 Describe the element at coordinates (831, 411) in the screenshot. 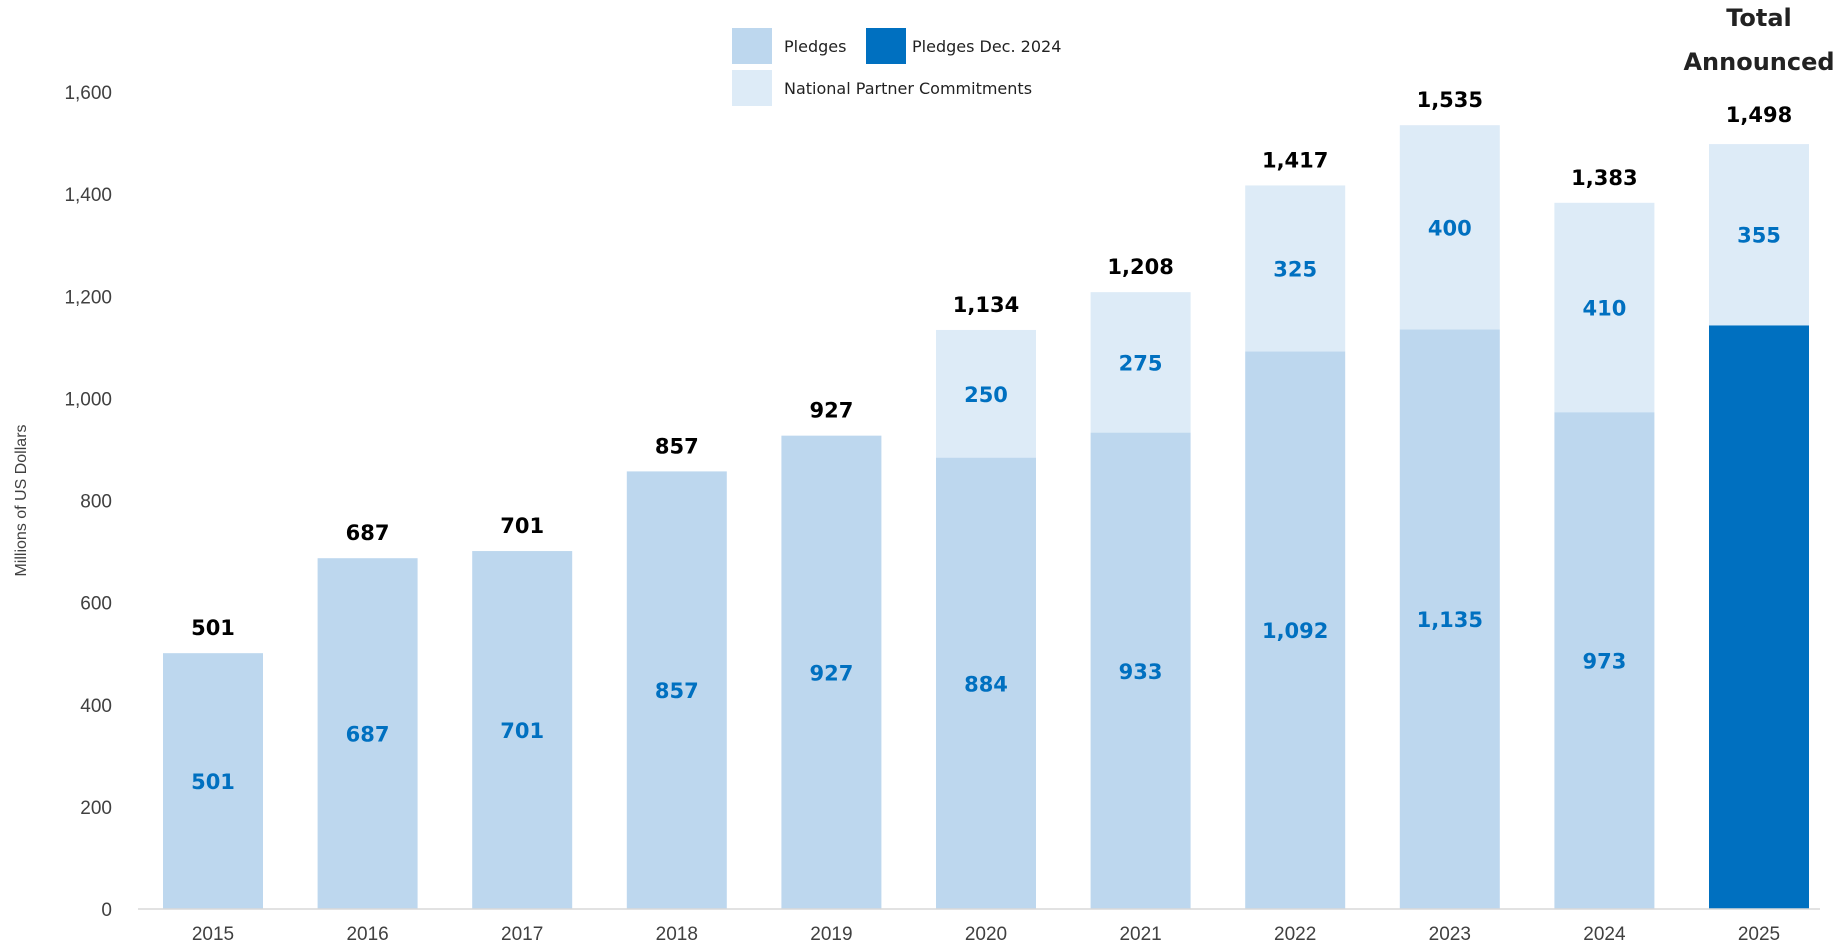

I see `total-label: 927` at that location.